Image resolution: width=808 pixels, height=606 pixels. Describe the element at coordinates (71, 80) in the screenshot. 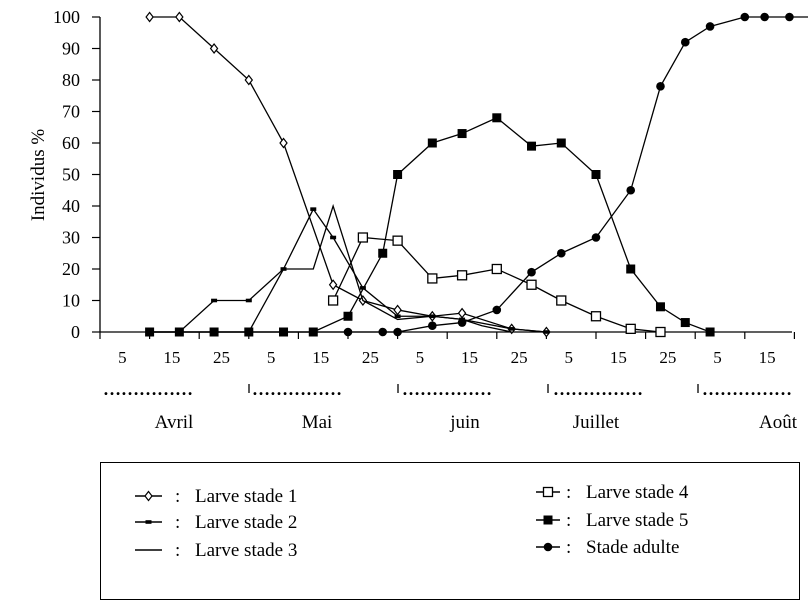

I see `y-tick-label: 80` at that location.